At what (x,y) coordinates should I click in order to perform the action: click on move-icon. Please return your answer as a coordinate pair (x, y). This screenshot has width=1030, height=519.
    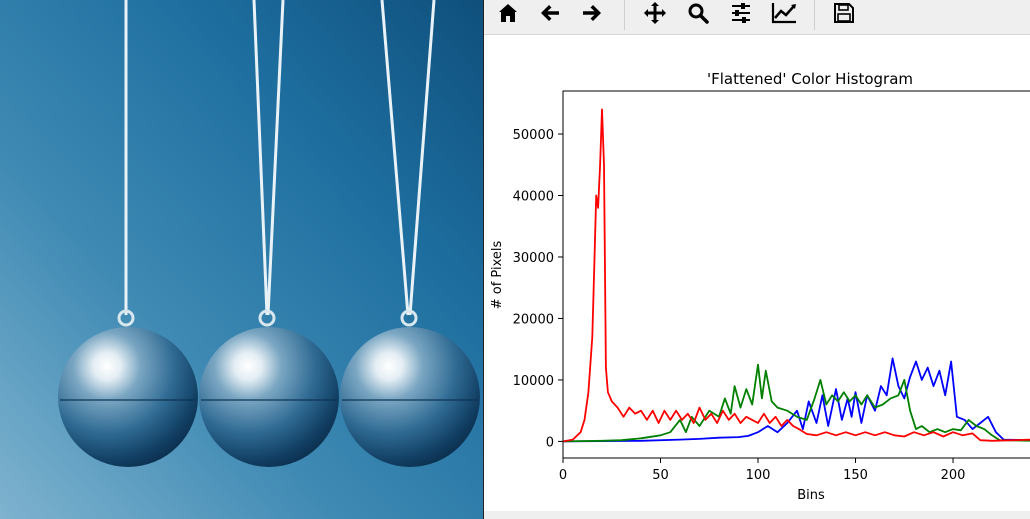
    Looking at the image, I should click on (655, 13).